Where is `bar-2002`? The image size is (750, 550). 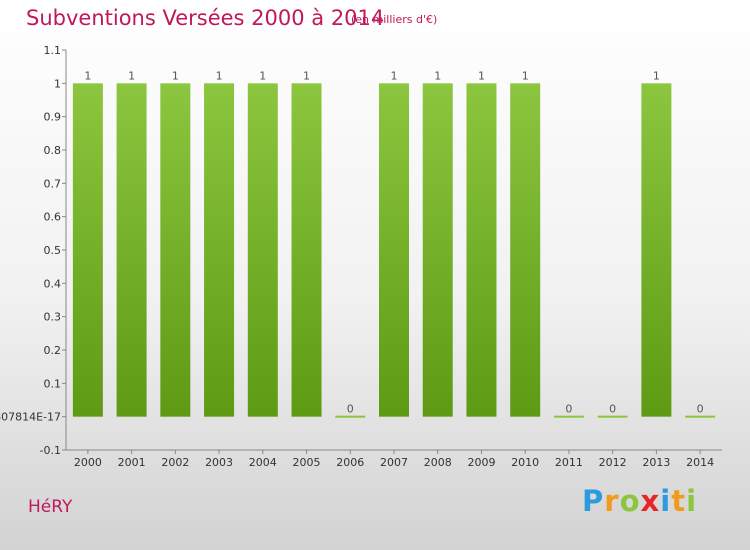
bar-2002 is located at coordinates (175, 250).